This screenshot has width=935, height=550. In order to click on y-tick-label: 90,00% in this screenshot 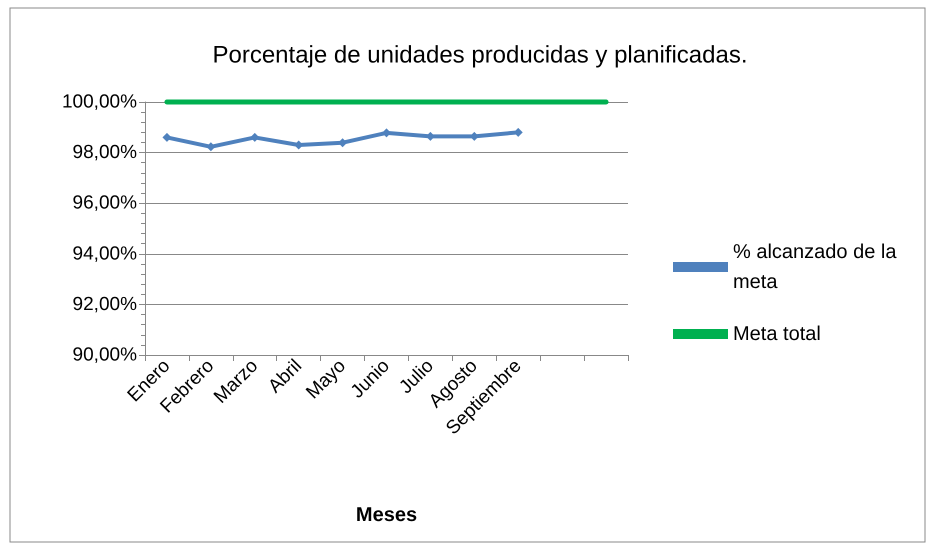, I will do `click(105, 355)`.